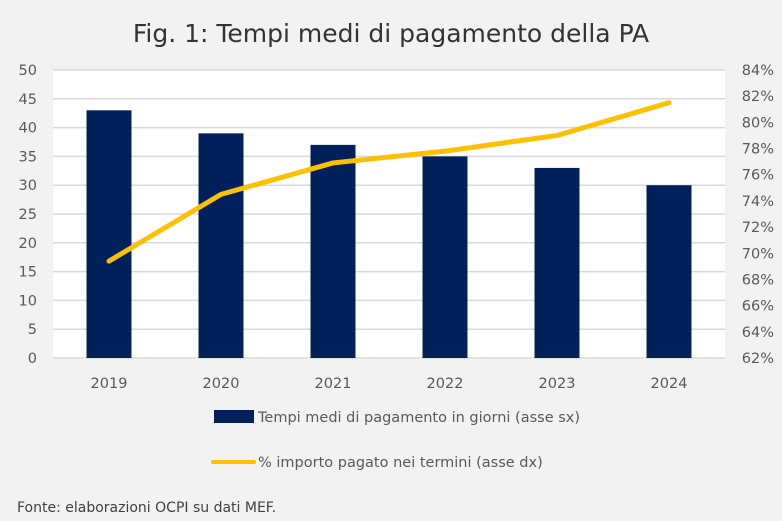  I want to click on left-tick-label: 40, so click(28, 129).